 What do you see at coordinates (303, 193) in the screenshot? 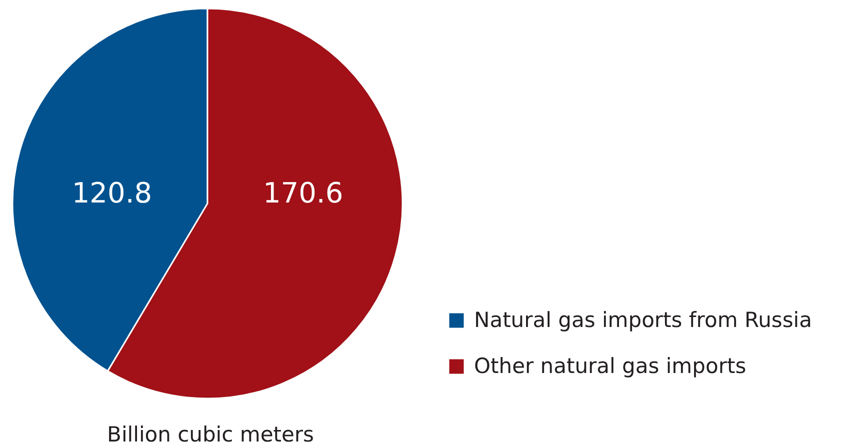
I see `data-label: 170.6` at bounding box center [303, 193].